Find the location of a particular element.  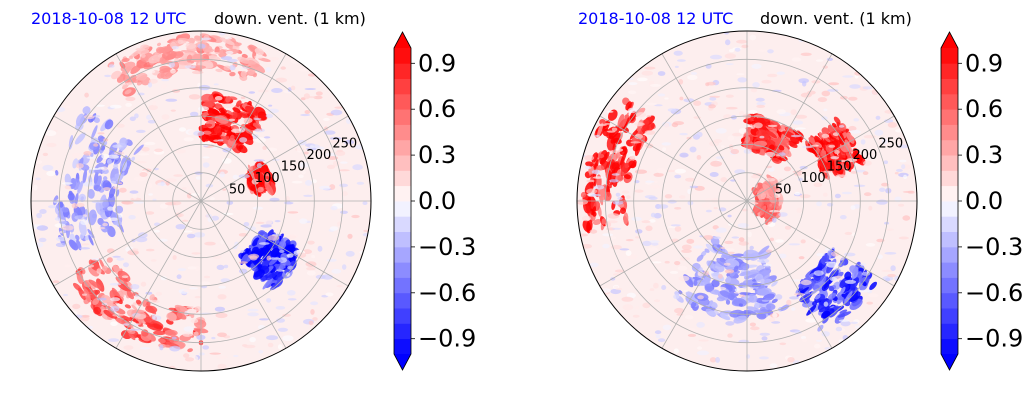

colorbar-extend-max is located at coordinates (402, 40).